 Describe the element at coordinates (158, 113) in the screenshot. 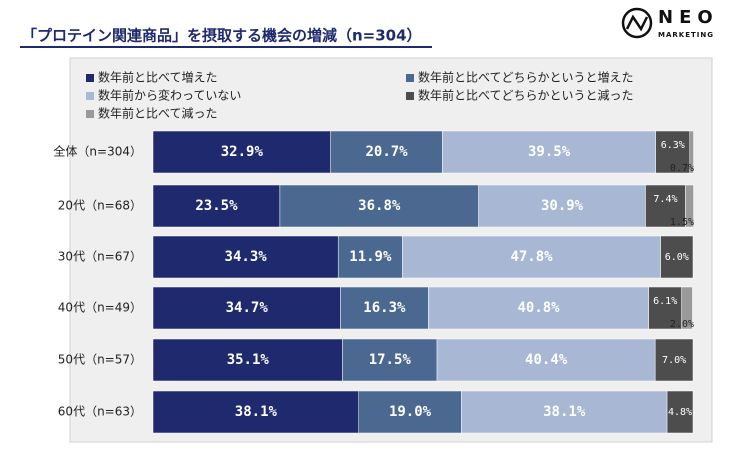

I see `legend-label: 数年前と比べて減った` at that location.